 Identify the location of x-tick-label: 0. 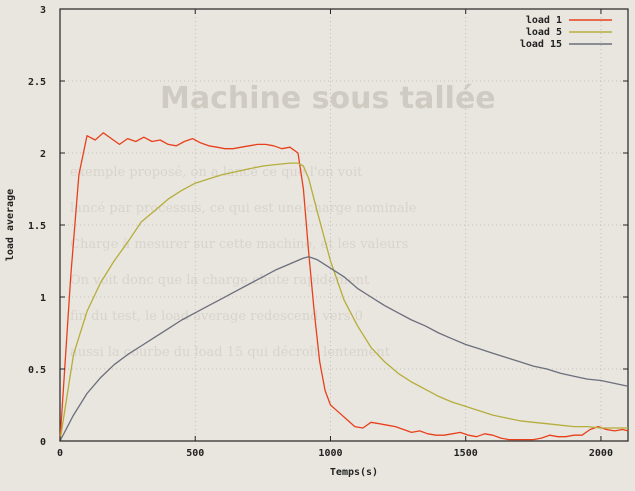
(60, 453).